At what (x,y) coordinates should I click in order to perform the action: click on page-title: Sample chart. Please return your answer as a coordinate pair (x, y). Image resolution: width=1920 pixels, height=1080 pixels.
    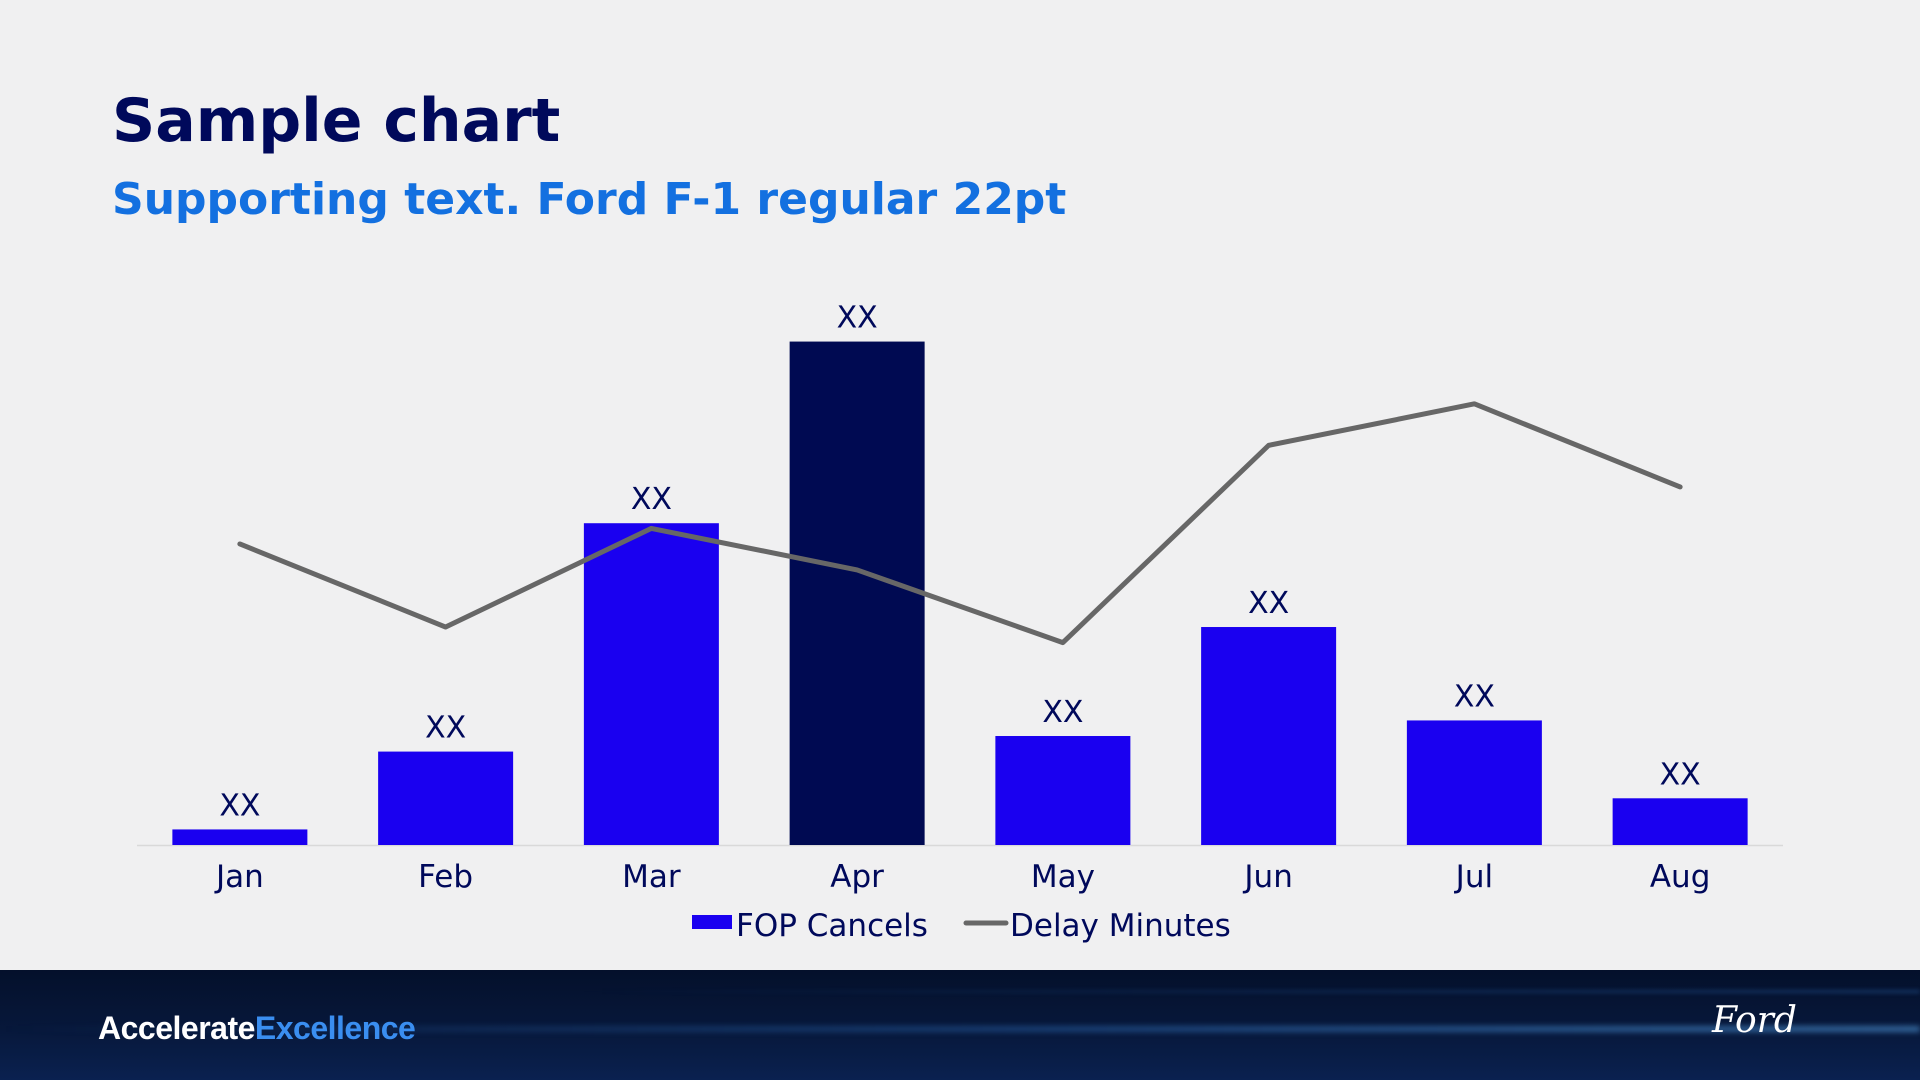
    Looking at the image, I should click on (336, 121).